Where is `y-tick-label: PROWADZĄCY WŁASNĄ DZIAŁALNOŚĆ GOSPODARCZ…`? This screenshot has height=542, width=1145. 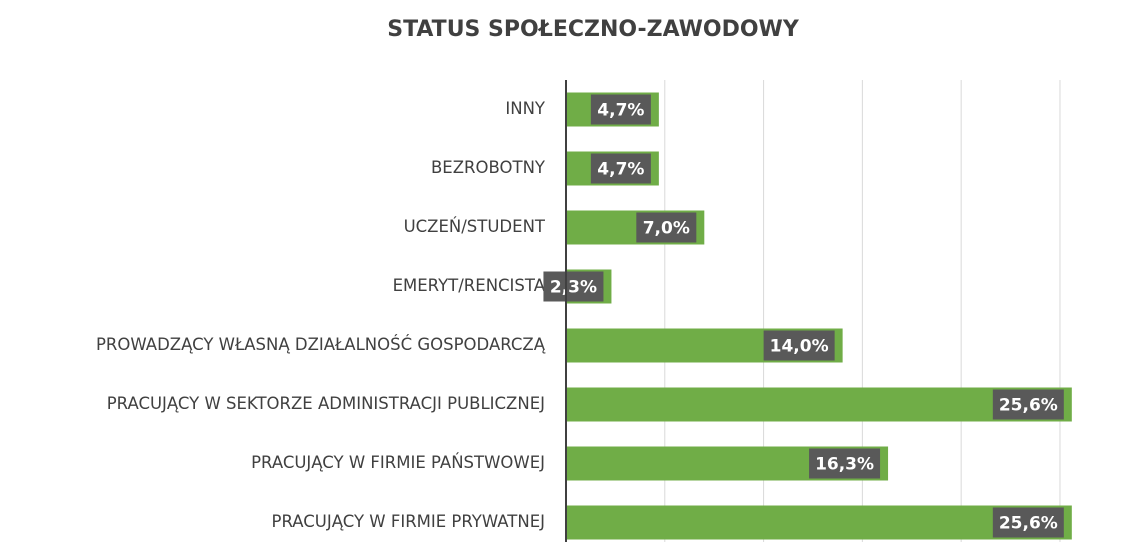
y-tick-label: PROWADZĄCY WŁASNĄ DZIAŁALNOŚĆ GOSPODARCZ… is located at coordinates (321, 344).